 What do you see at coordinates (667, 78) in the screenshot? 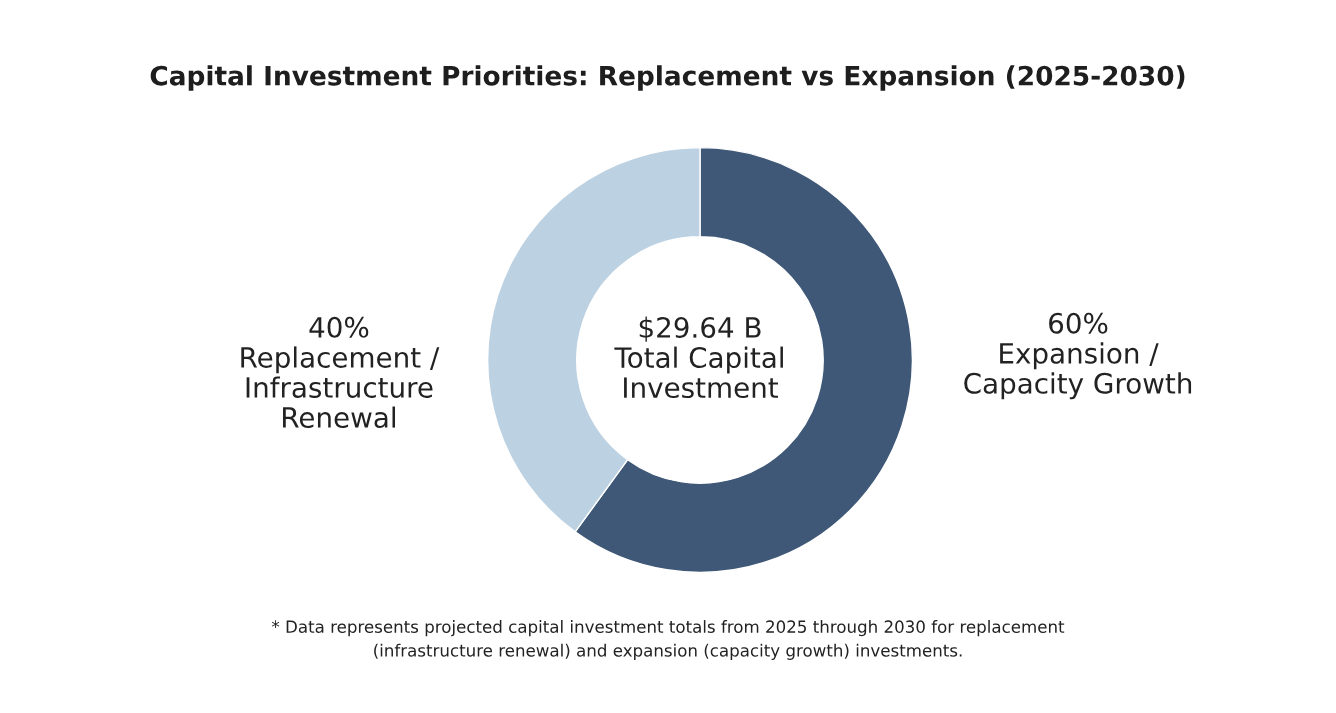
I see `chart-title: Capital Investment Priorities: Replacement vs Expansion (2025-2030)` at bounding box center [667, 78].